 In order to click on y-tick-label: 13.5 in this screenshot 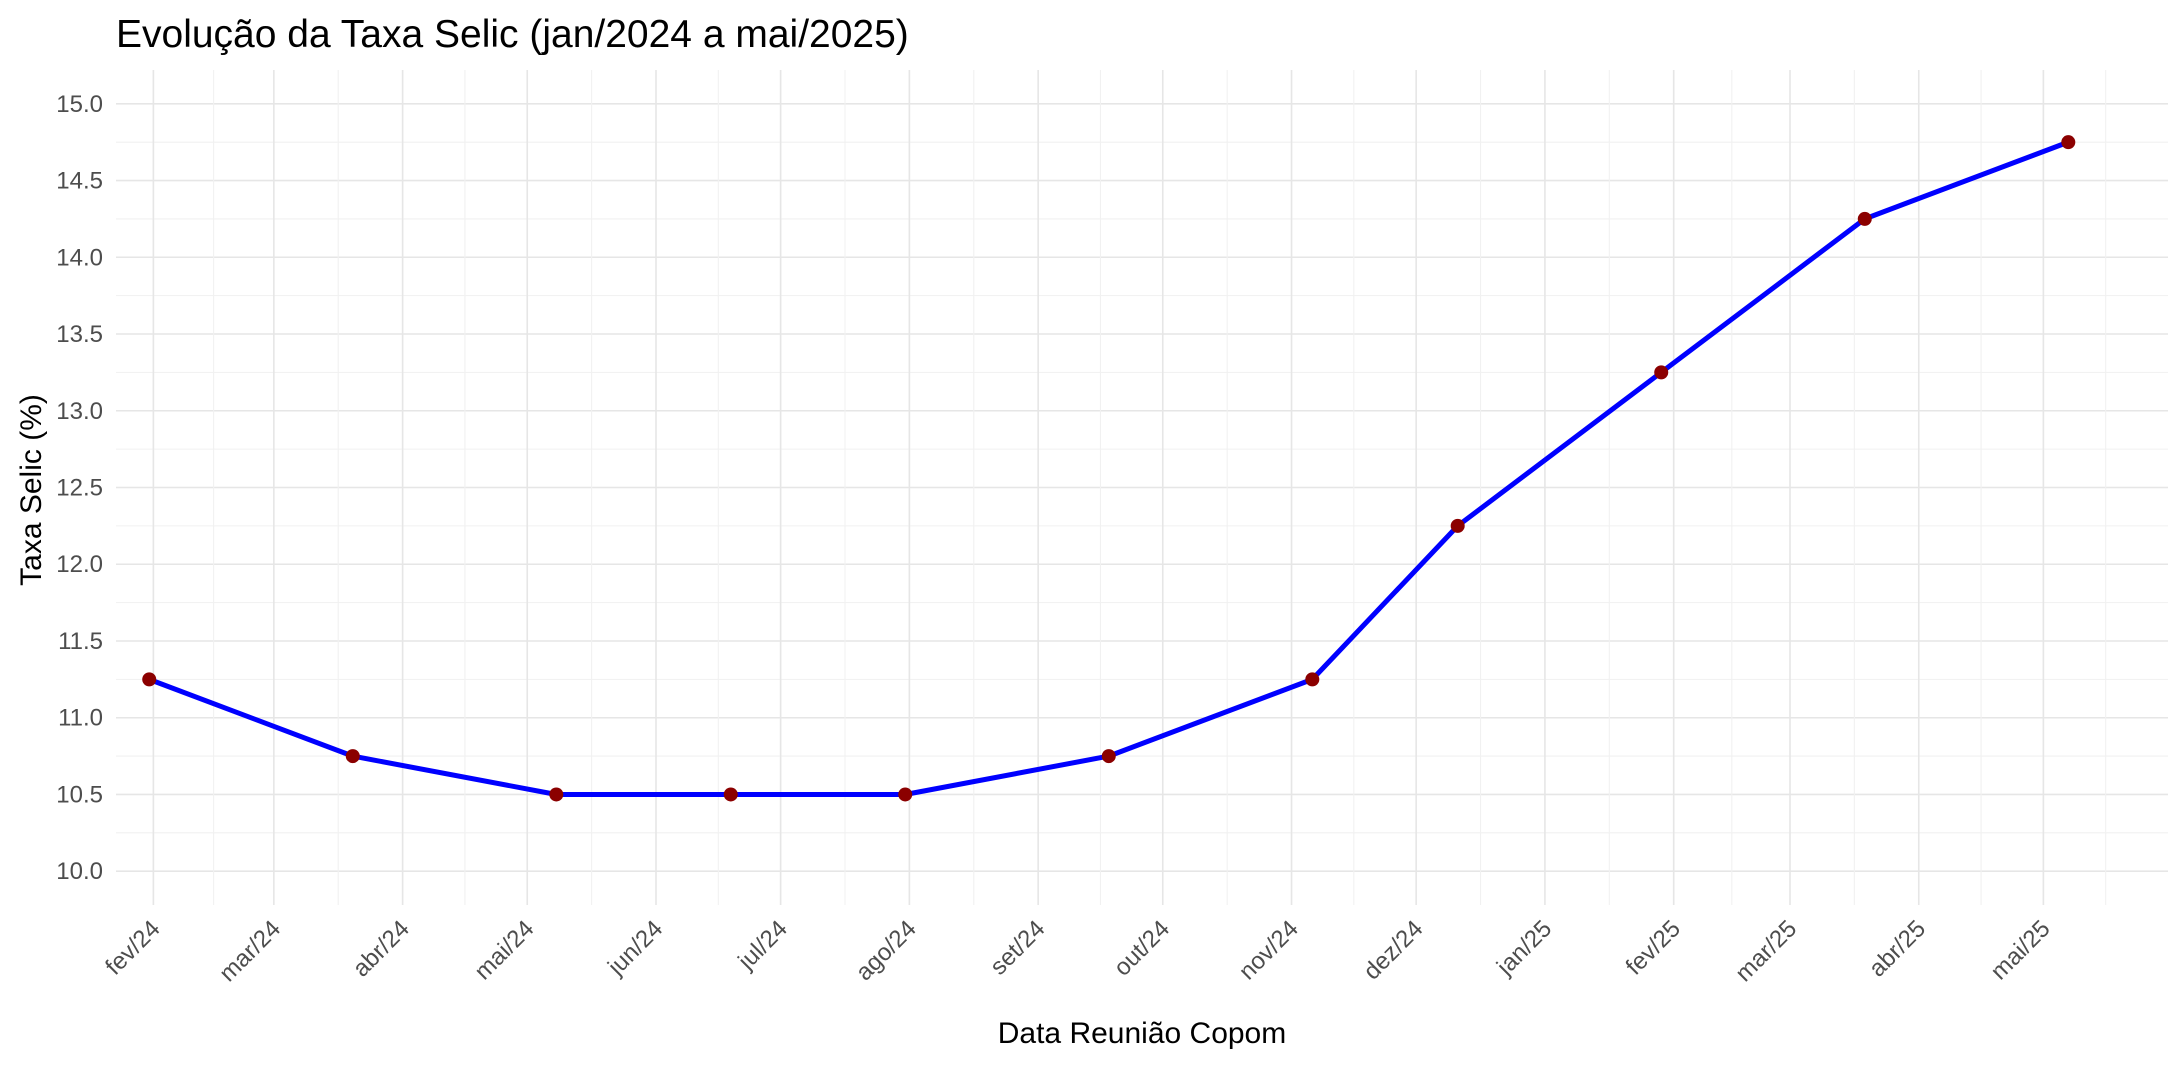, I will do `click(79, 334)`.